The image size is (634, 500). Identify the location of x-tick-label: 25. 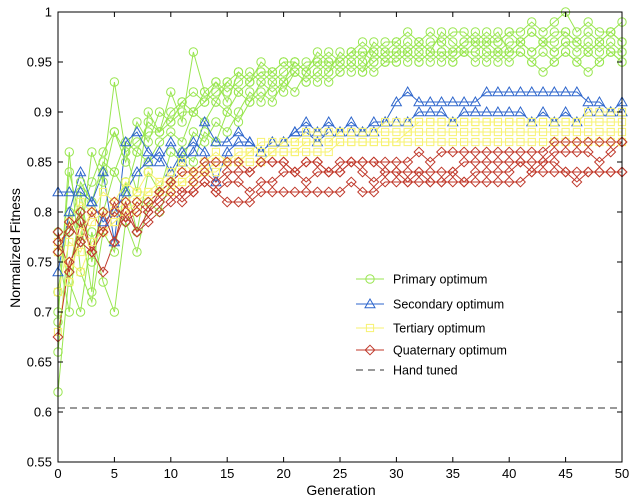
(340, 473).